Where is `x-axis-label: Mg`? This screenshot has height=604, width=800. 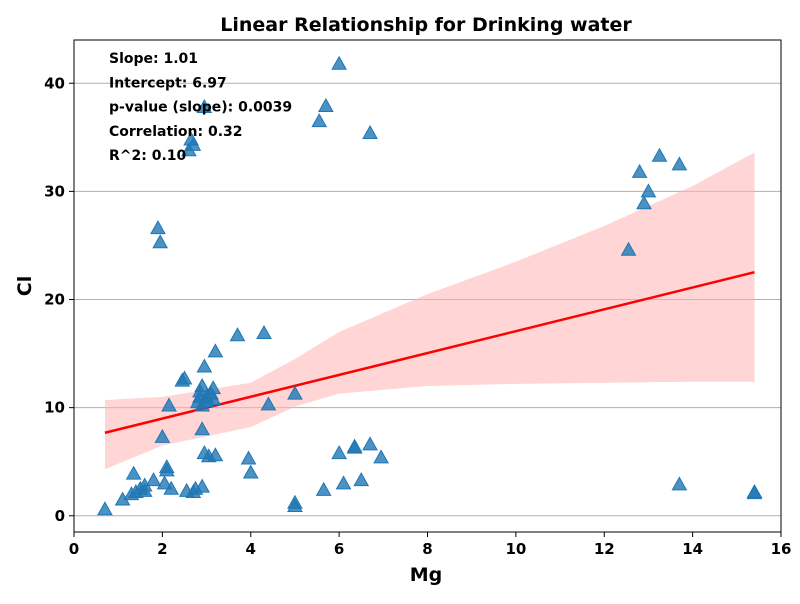
x-axis-label: Mg is located at coordinates (426, 575).